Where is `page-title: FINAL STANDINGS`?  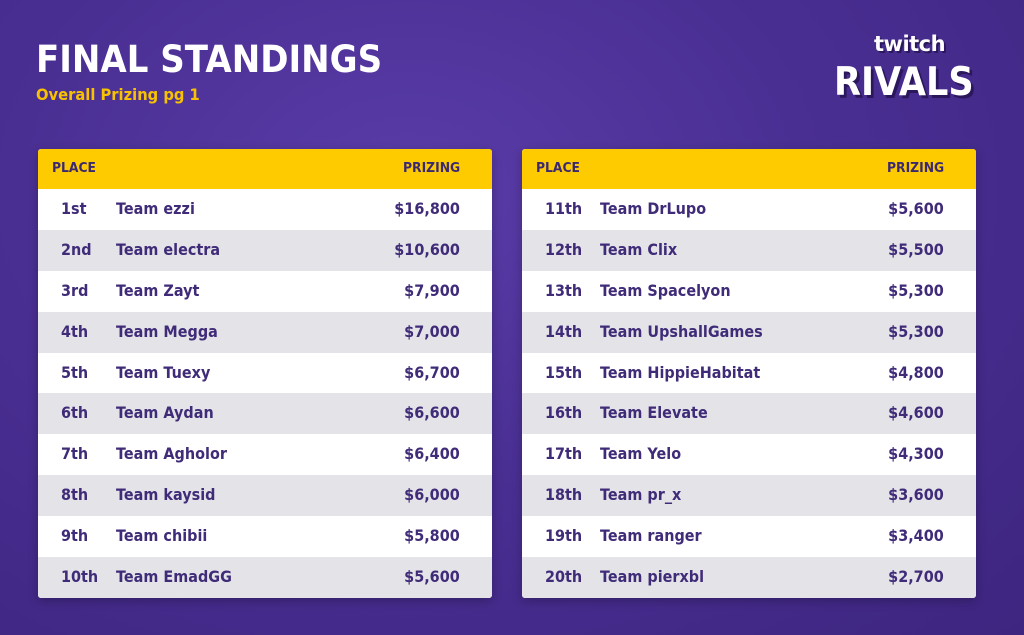
page-title: FINAL STANDINGS is located at coordinates (209, 59).